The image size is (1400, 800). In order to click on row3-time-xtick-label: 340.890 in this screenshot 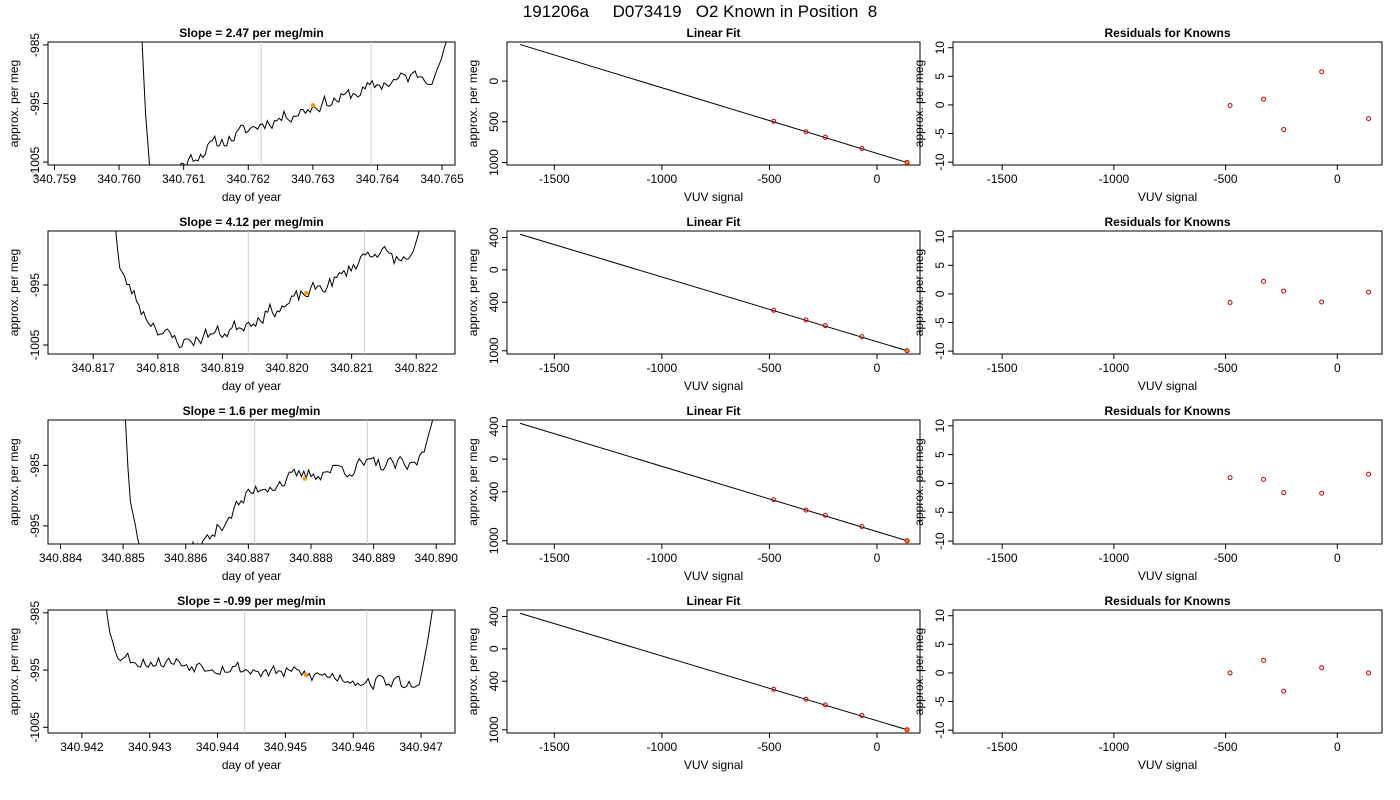, I will do `click(437, 558)`.